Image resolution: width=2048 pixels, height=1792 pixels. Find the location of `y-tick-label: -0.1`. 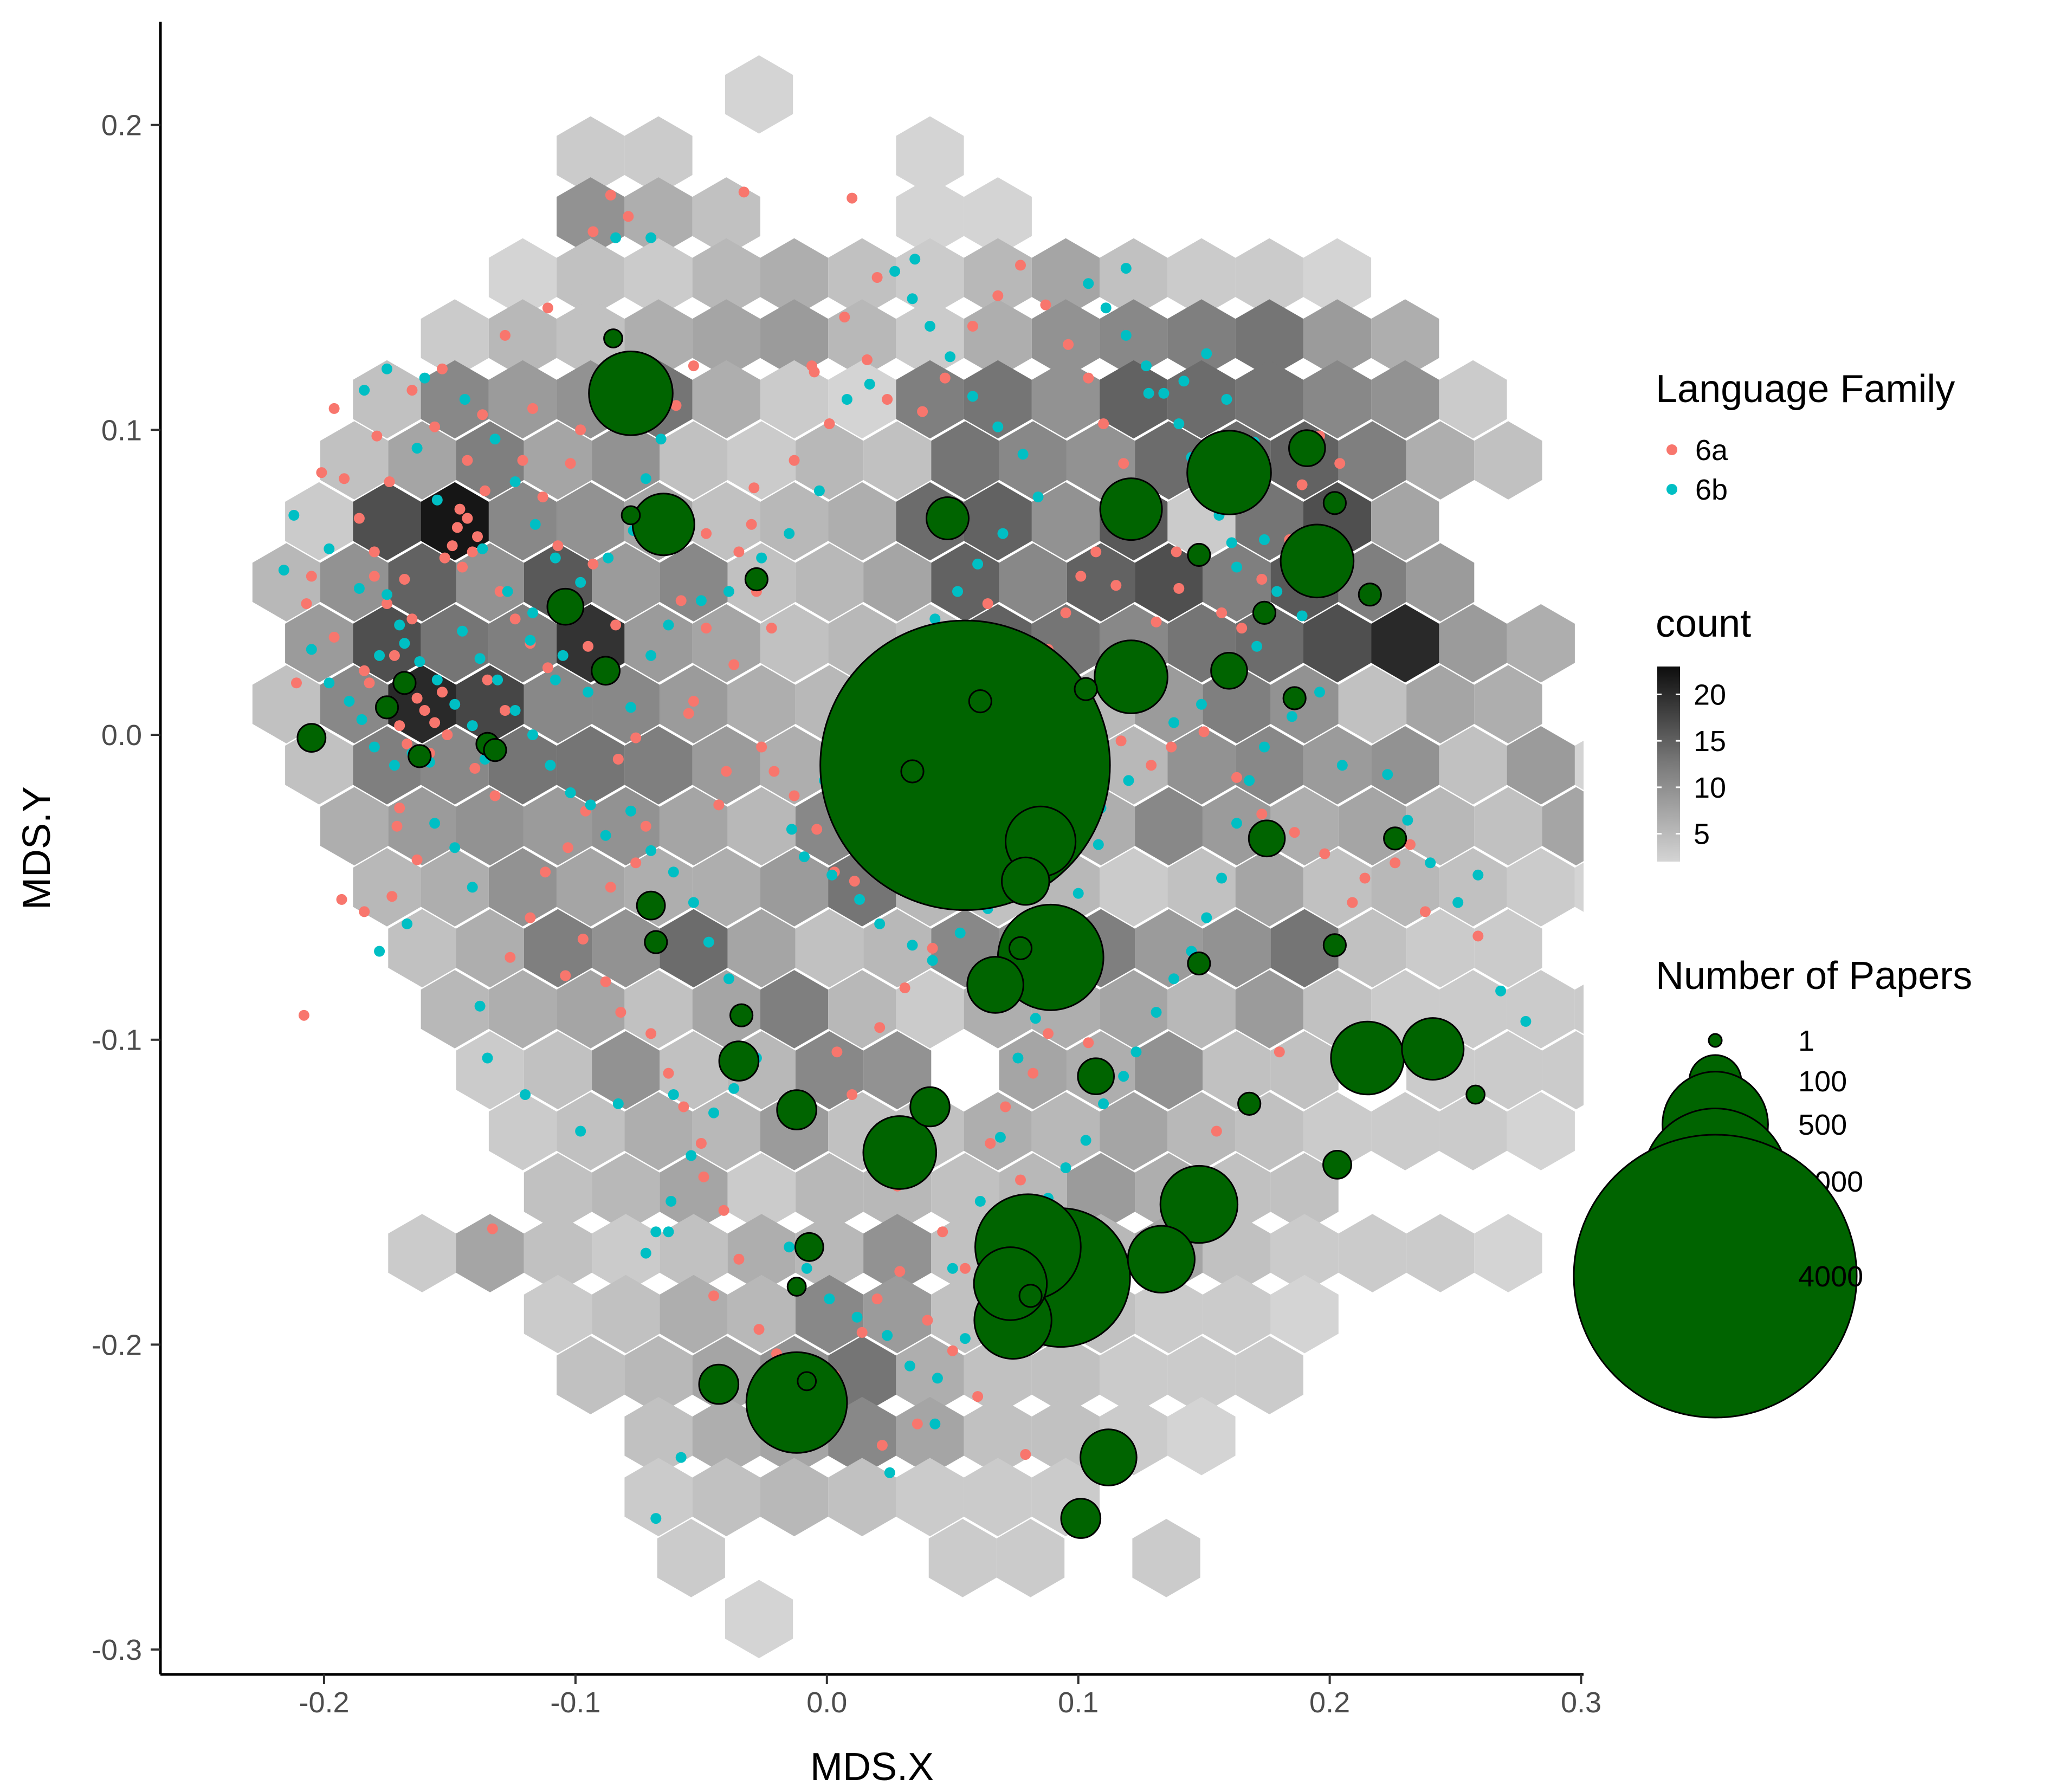

y-tick-label: -0.1 is located at coordinates (117, 1040).